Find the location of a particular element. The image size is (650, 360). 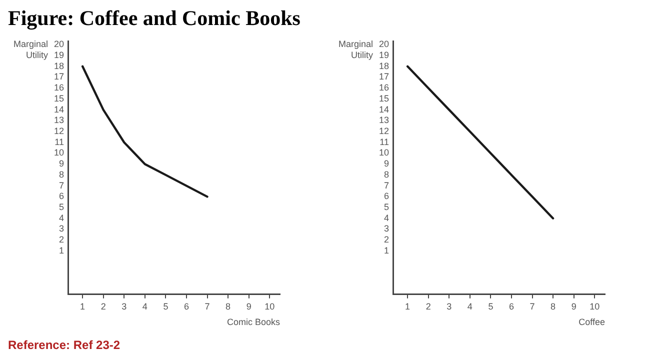

x-axis-title: Coffee is located at coordinates (591, 322).